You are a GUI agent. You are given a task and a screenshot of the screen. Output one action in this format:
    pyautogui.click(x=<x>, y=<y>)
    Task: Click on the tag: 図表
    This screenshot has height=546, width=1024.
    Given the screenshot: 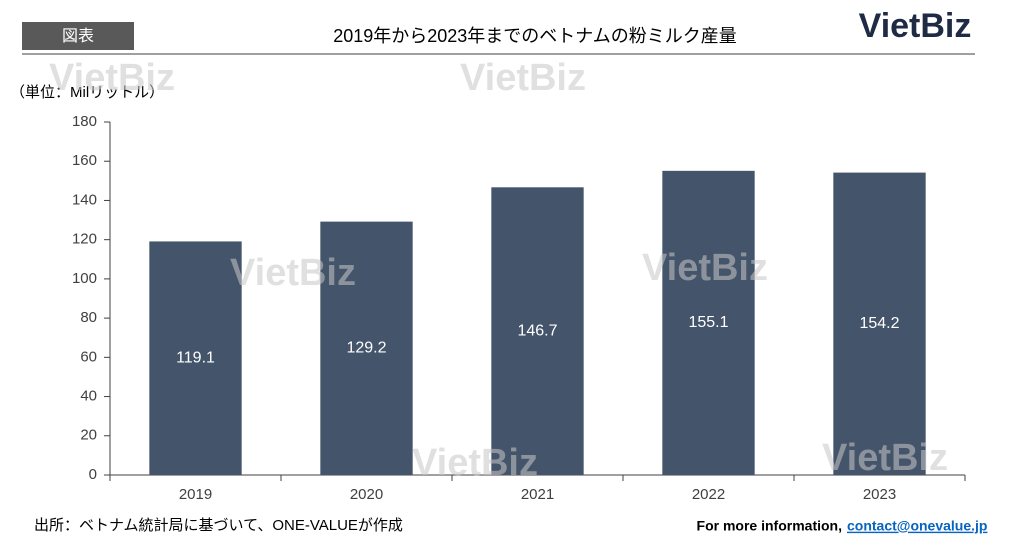 What is the action you would take?
    pyautogui.click(x=78, y=36)
    